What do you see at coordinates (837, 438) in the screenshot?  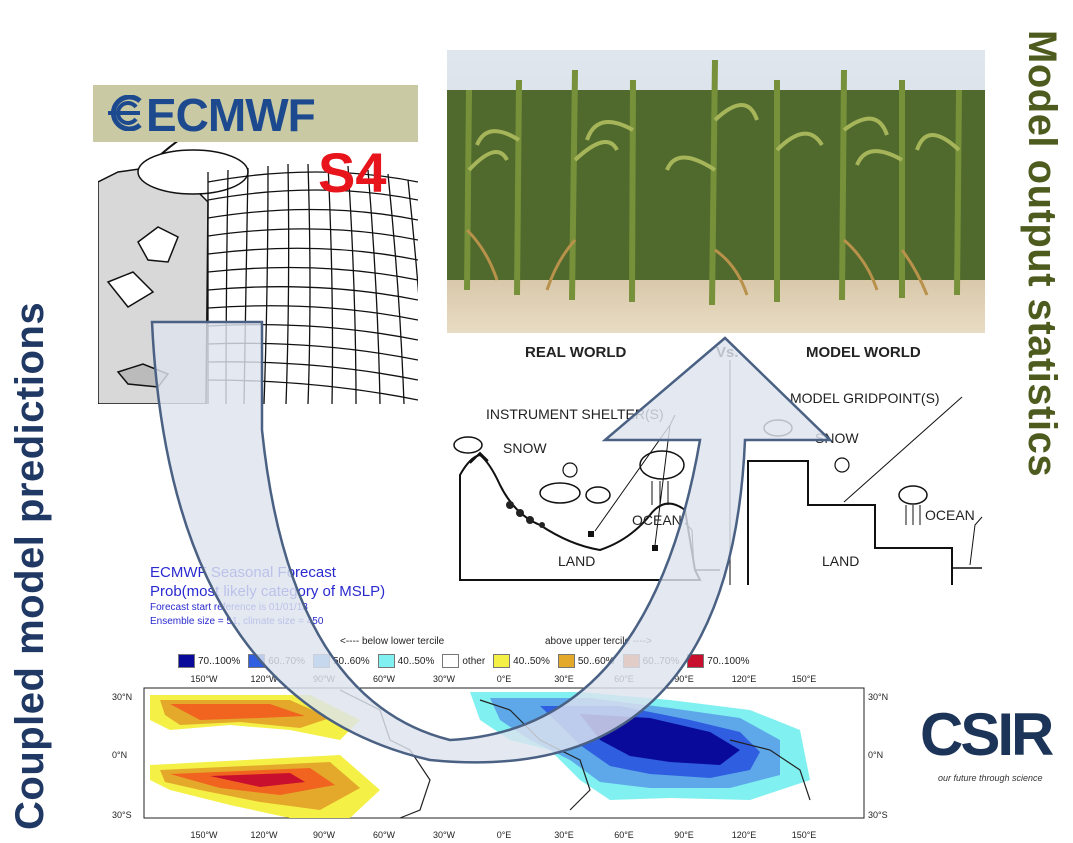 I see `snow-label-model: SNOW` at bounding box center [837, 438].